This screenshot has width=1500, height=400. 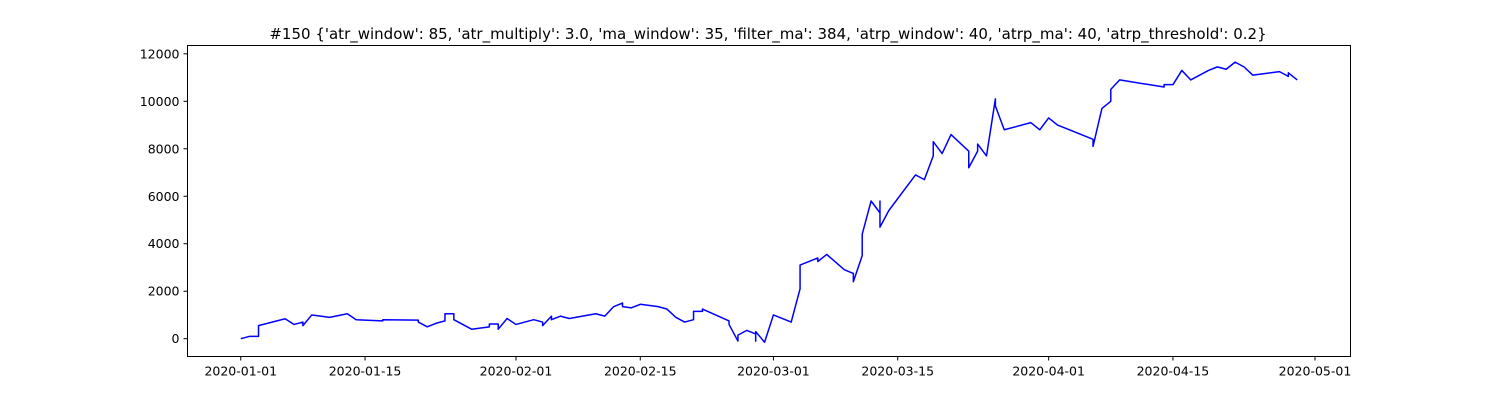 I want to click on x-tick-label: 2020-03-15, so click(x=897, y=371).